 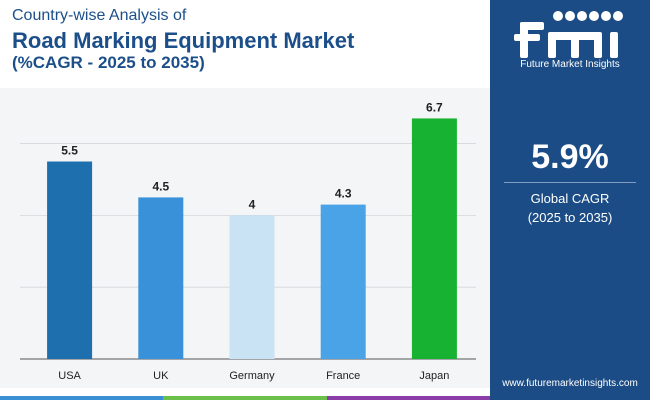 What do you see at coordinates (69, 376) in the screenshot?
I see `x-tick-usa: USA` at bounding box center [69, 376].